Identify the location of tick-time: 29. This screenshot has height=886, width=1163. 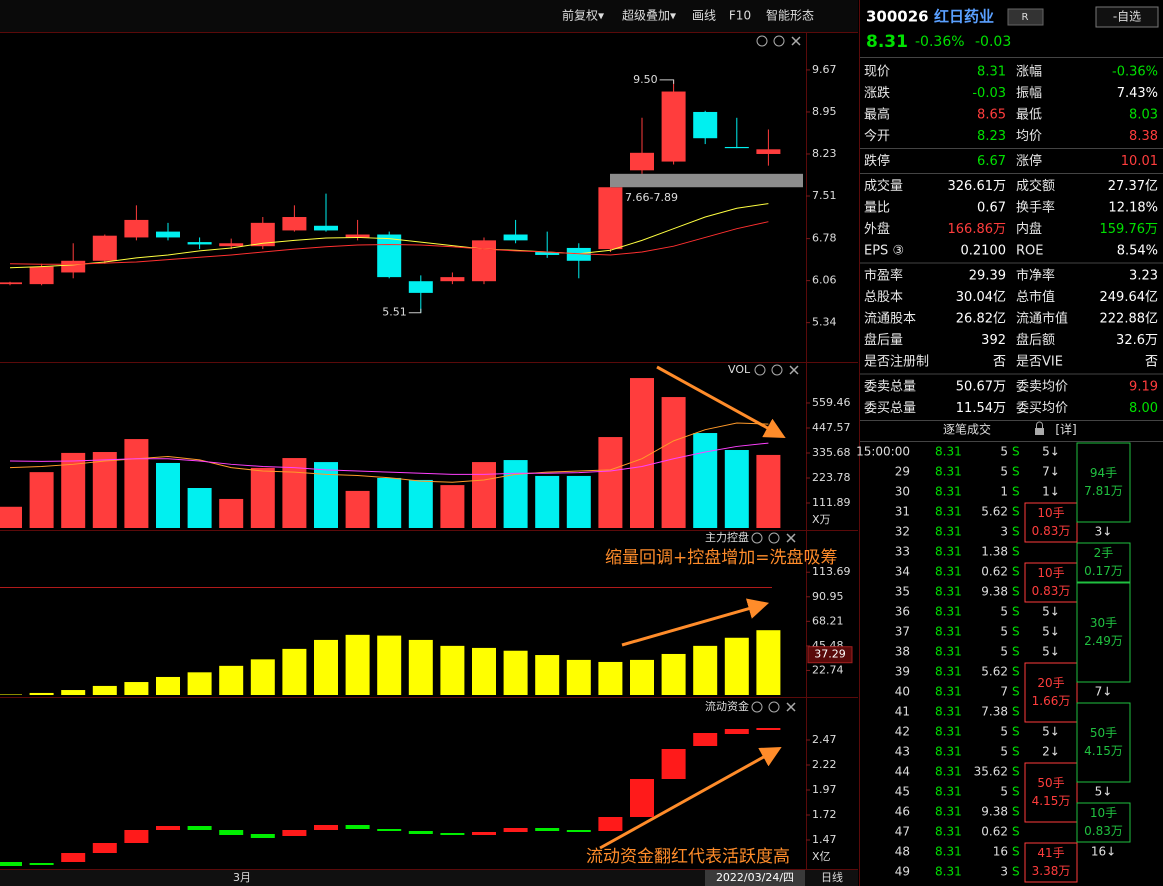
(902, 472).